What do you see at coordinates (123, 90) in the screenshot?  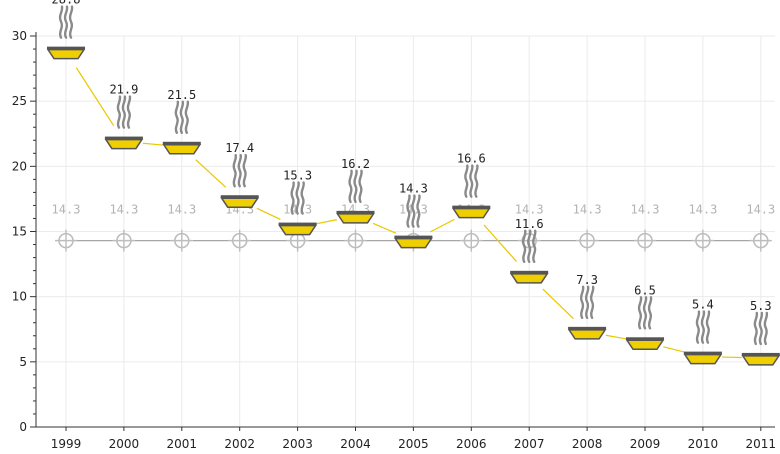 I see `data-label: 21.9` at bounding box center [123, 90].